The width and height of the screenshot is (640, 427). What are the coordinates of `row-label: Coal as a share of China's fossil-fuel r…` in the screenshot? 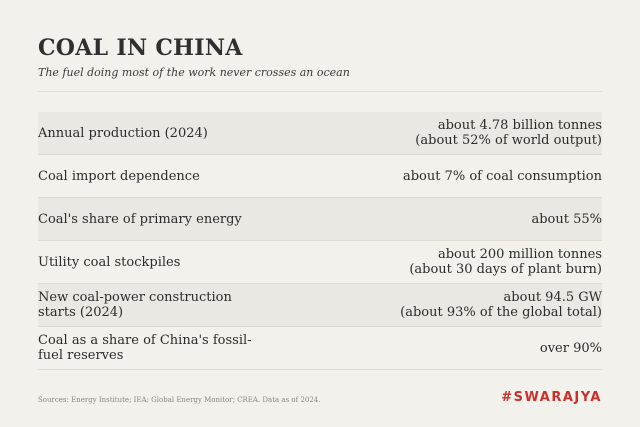 It's located at (145, 348).